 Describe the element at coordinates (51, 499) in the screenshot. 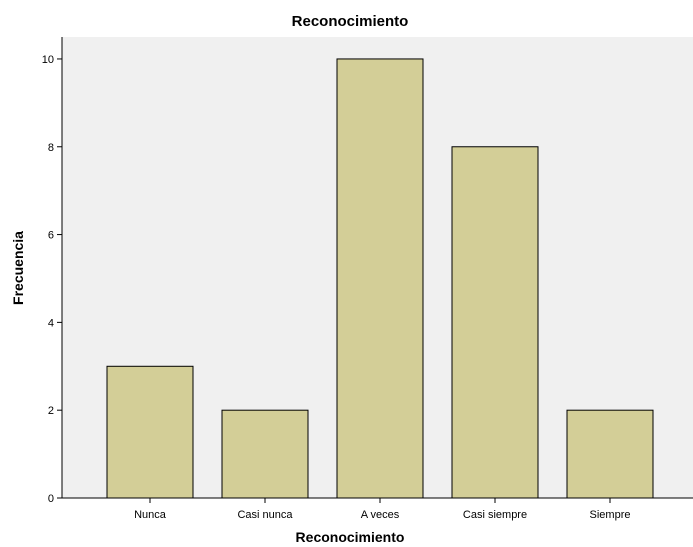

I see `y-tick-label: 0` at that location.